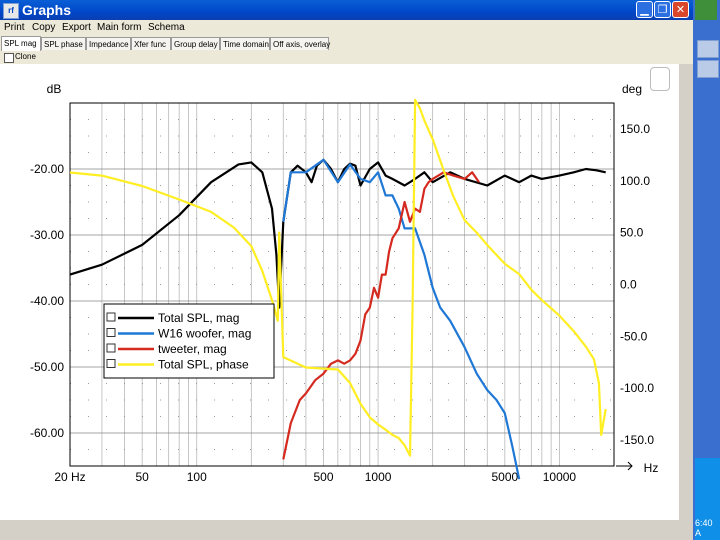 Image resolution: width=720 pixels, height=540 pixels. Describe the element at coordinates (635, 129) in the screenshot. I see `y2-tick-label: 150.0` at that location.